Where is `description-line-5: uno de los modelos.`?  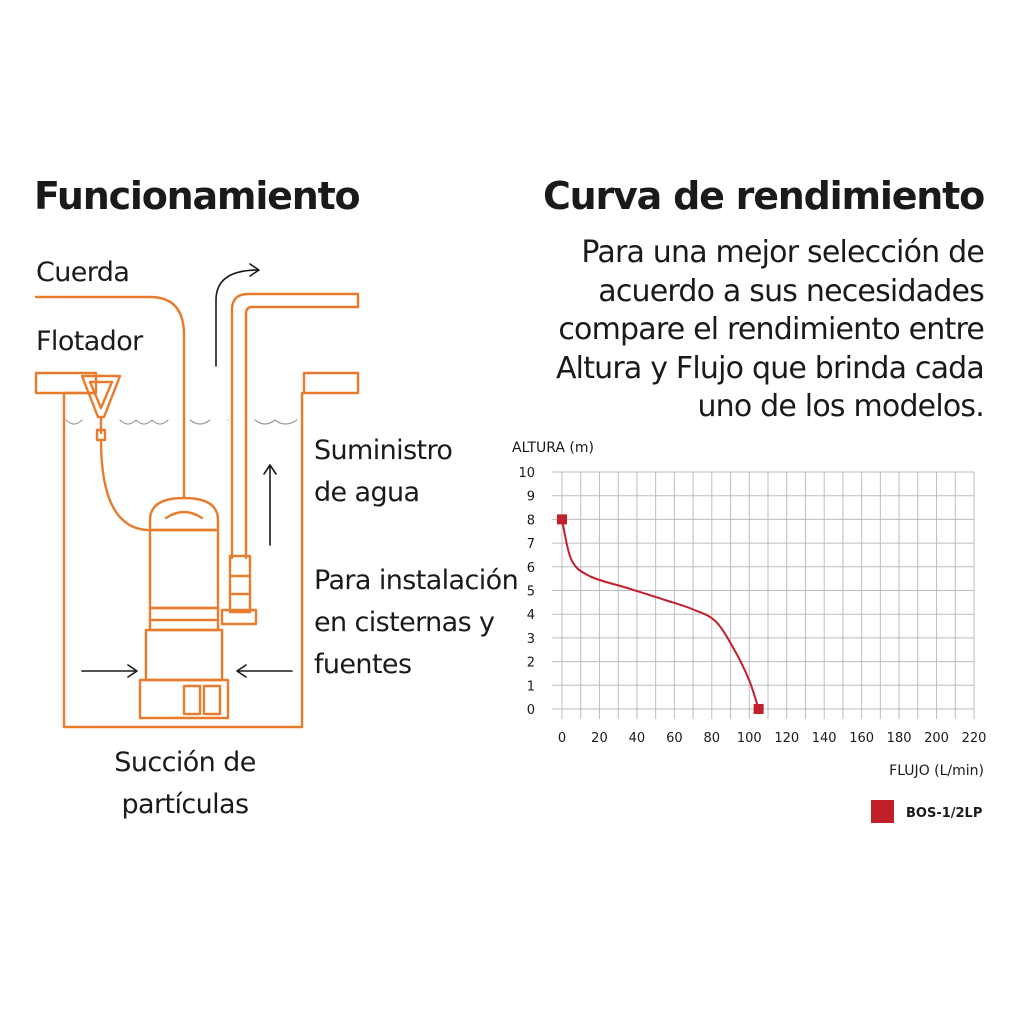
description-line-5: uno de los modelos. is located at coordinates (840, 406).